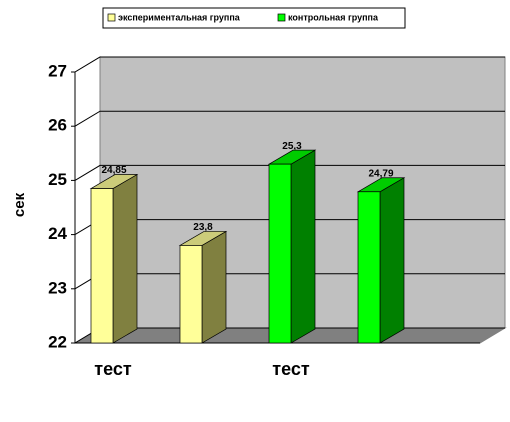  Describe the element at coordinates (57, 233) in the screenshot. I see `y-tick-label: 24` at that location.